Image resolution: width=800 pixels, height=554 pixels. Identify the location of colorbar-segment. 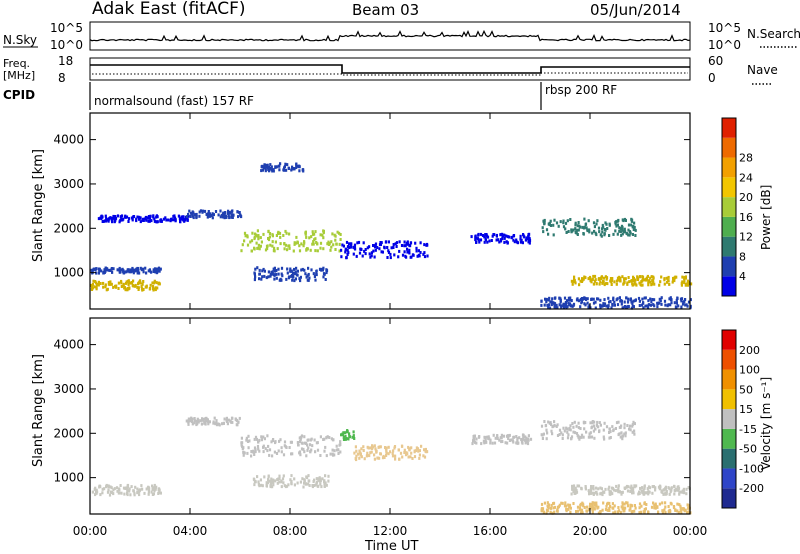
(729, 379).